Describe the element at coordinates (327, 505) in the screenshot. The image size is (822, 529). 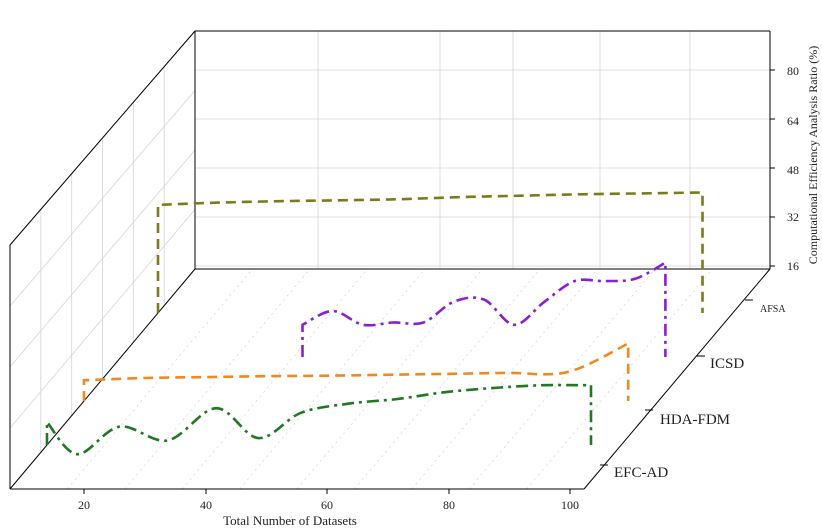
I see `x-tick-label: 60` at that location.